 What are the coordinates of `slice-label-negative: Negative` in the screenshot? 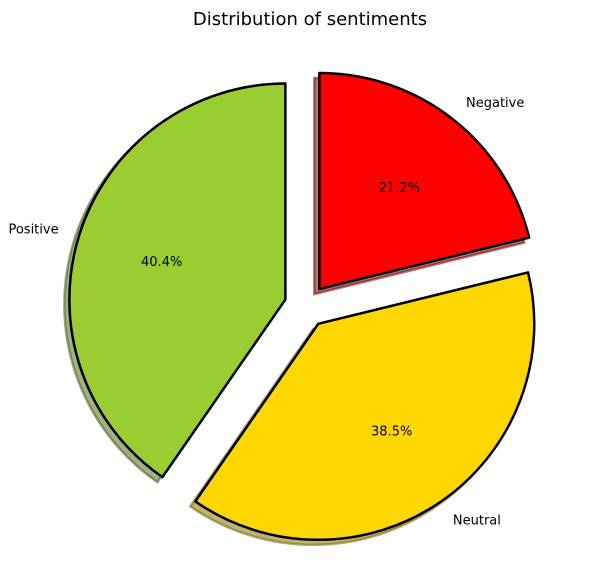 It's located at (495, 103).